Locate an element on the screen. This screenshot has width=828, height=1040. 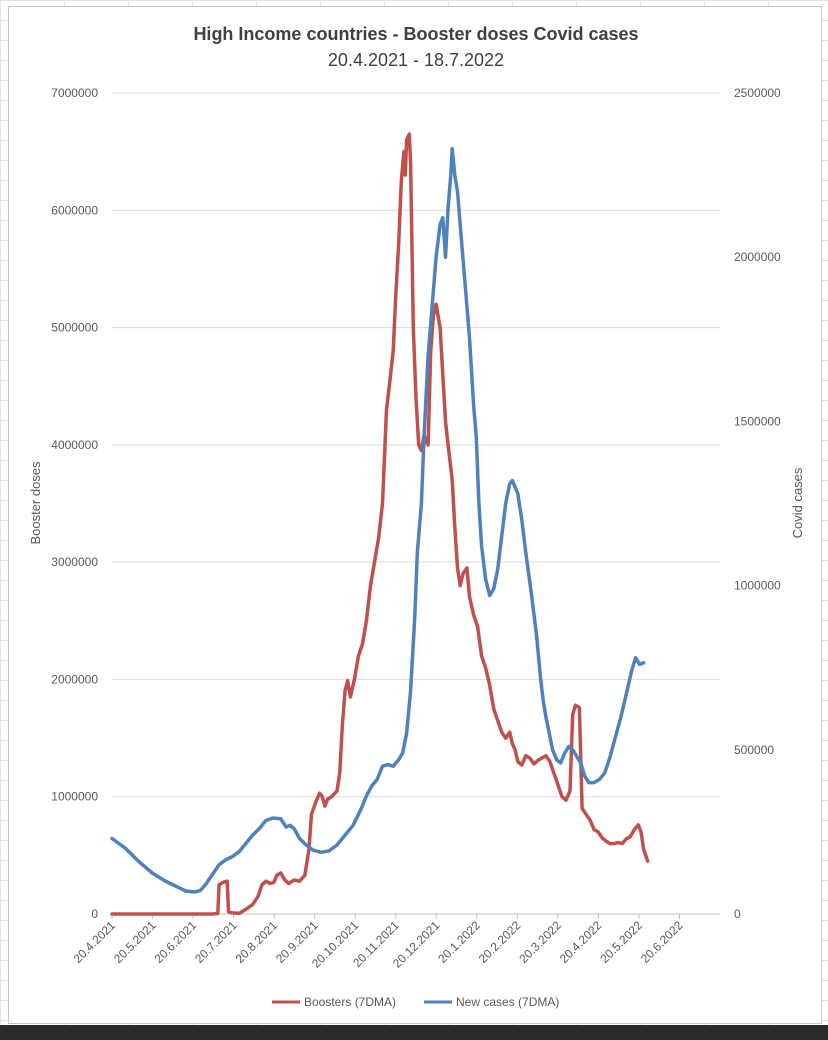
y-tick-label: 5000000 is located at coordinates (74, 328).